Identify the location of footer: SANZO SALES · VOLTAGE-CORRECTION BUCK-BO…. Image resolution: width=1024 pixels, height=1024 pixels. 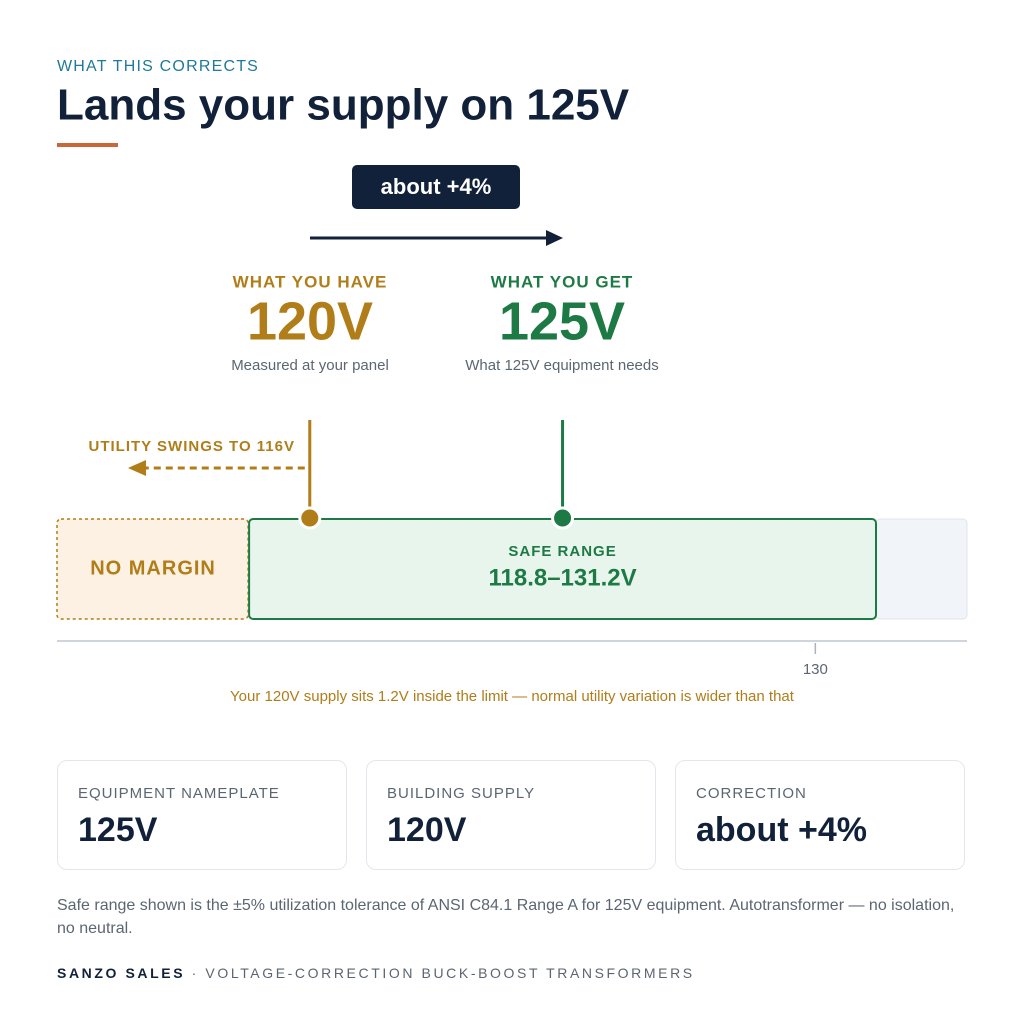
(376, 973).